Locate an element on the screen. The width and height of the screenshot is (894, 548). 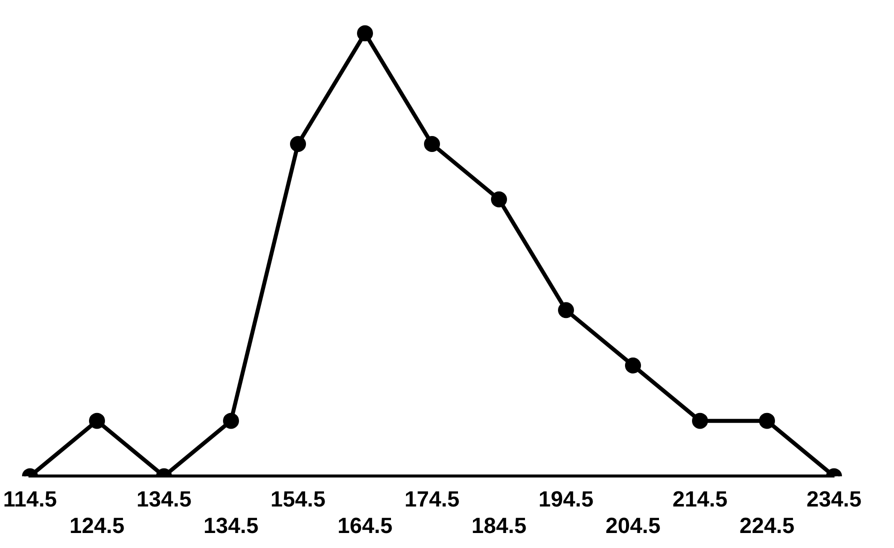
x-tick-label: 174.5 is located at coordinates (432, 499).